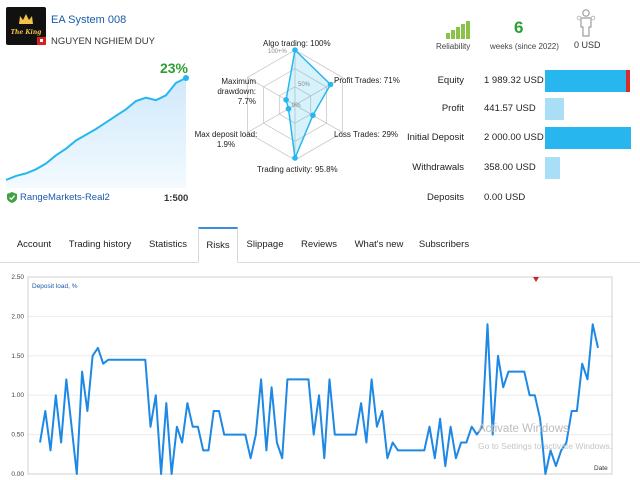 This screenshot has height=480, width=640. What do you see at coordinates (379, 244) in the screenshot?
I see `tab-whats-new: What's new` at bounding box center [379, 244].